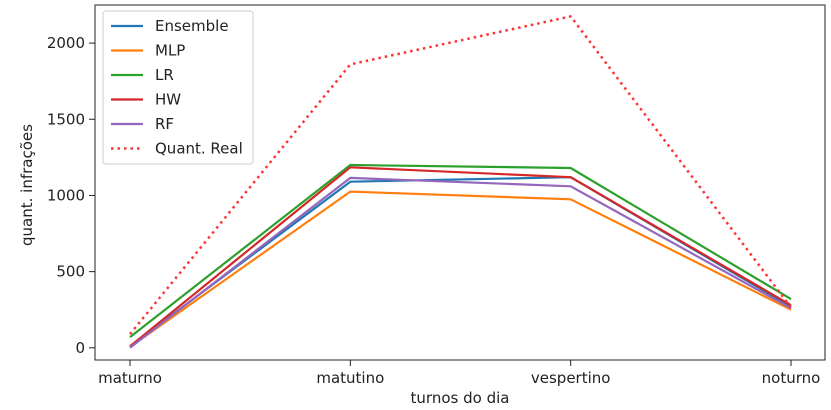  What do you see at coordinates (168, 100) in the screenshot?
I see `legend-label: HW` at bounding box center [168, 100].